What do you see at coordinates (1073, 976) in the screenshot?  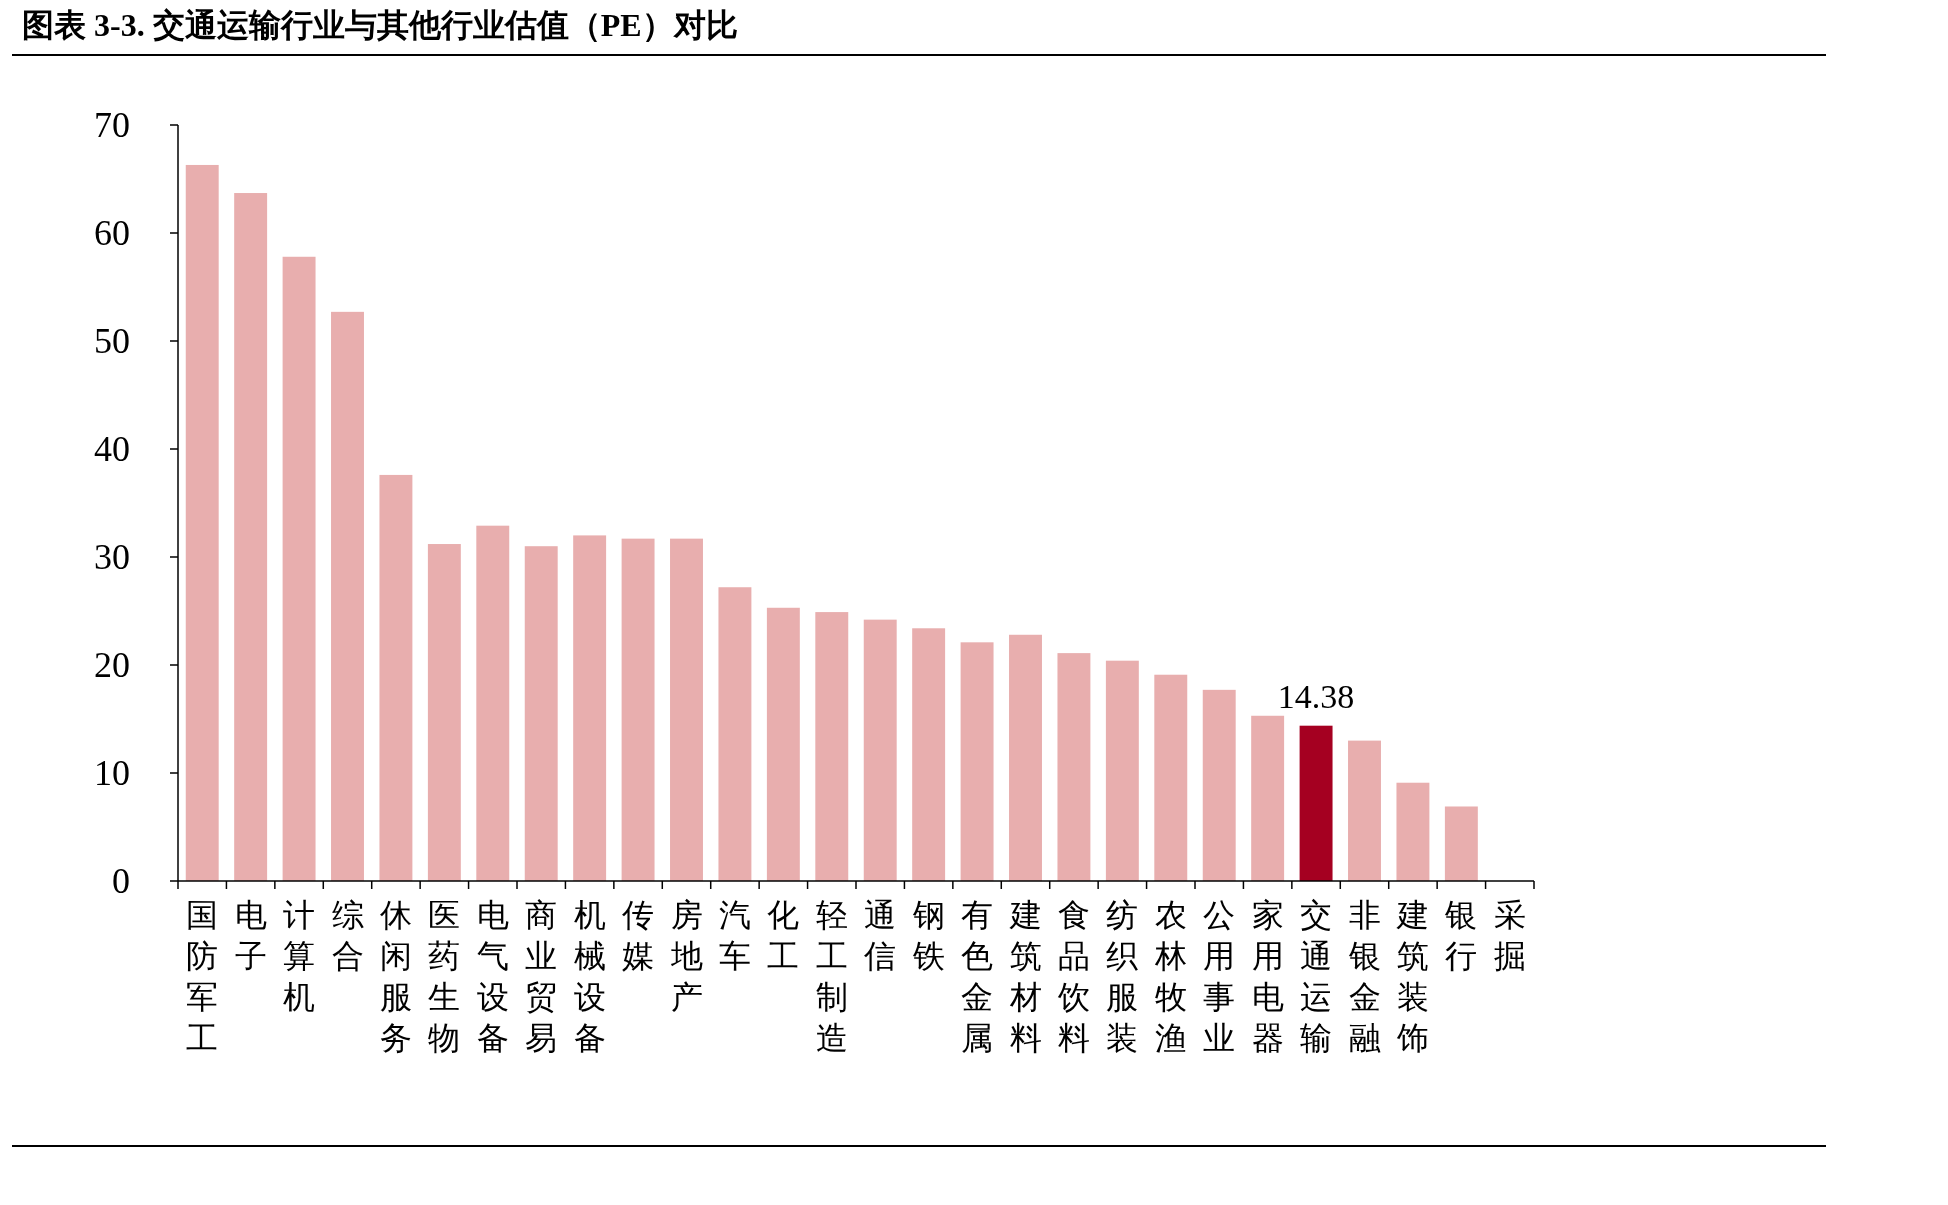 I see `x-tick-label: 食品饮料` at bounding box center [1073, 976].